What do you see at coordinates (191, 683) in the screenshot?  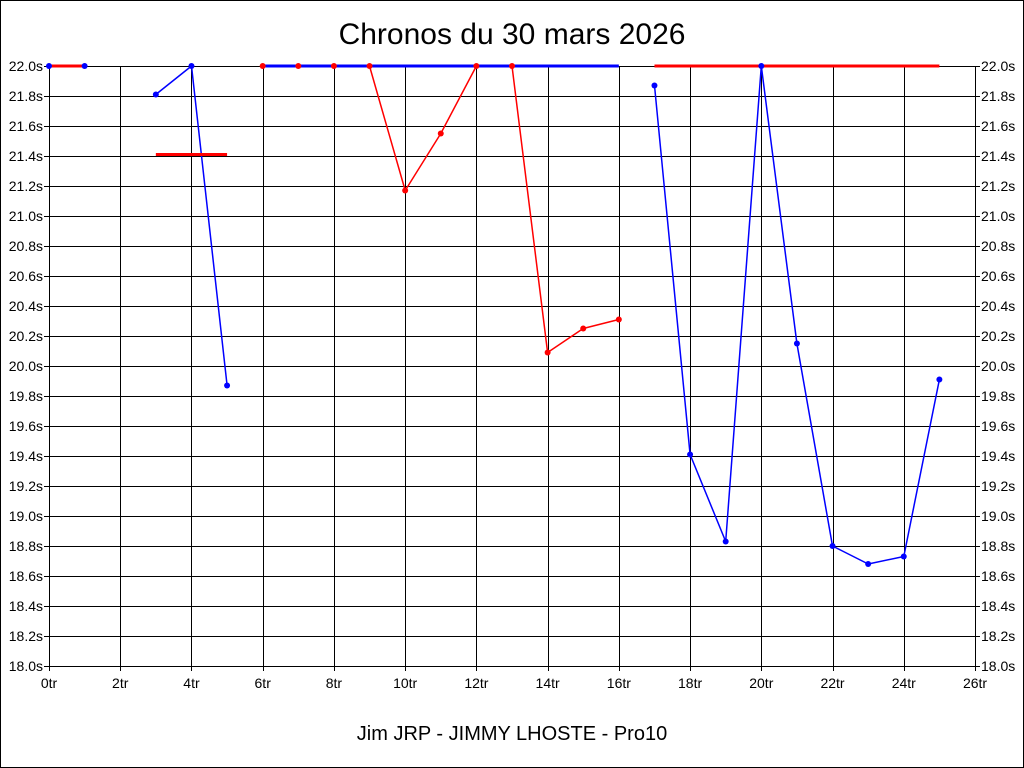 I see `x-tick-label: 4tr` at bounding box center [191, 683].